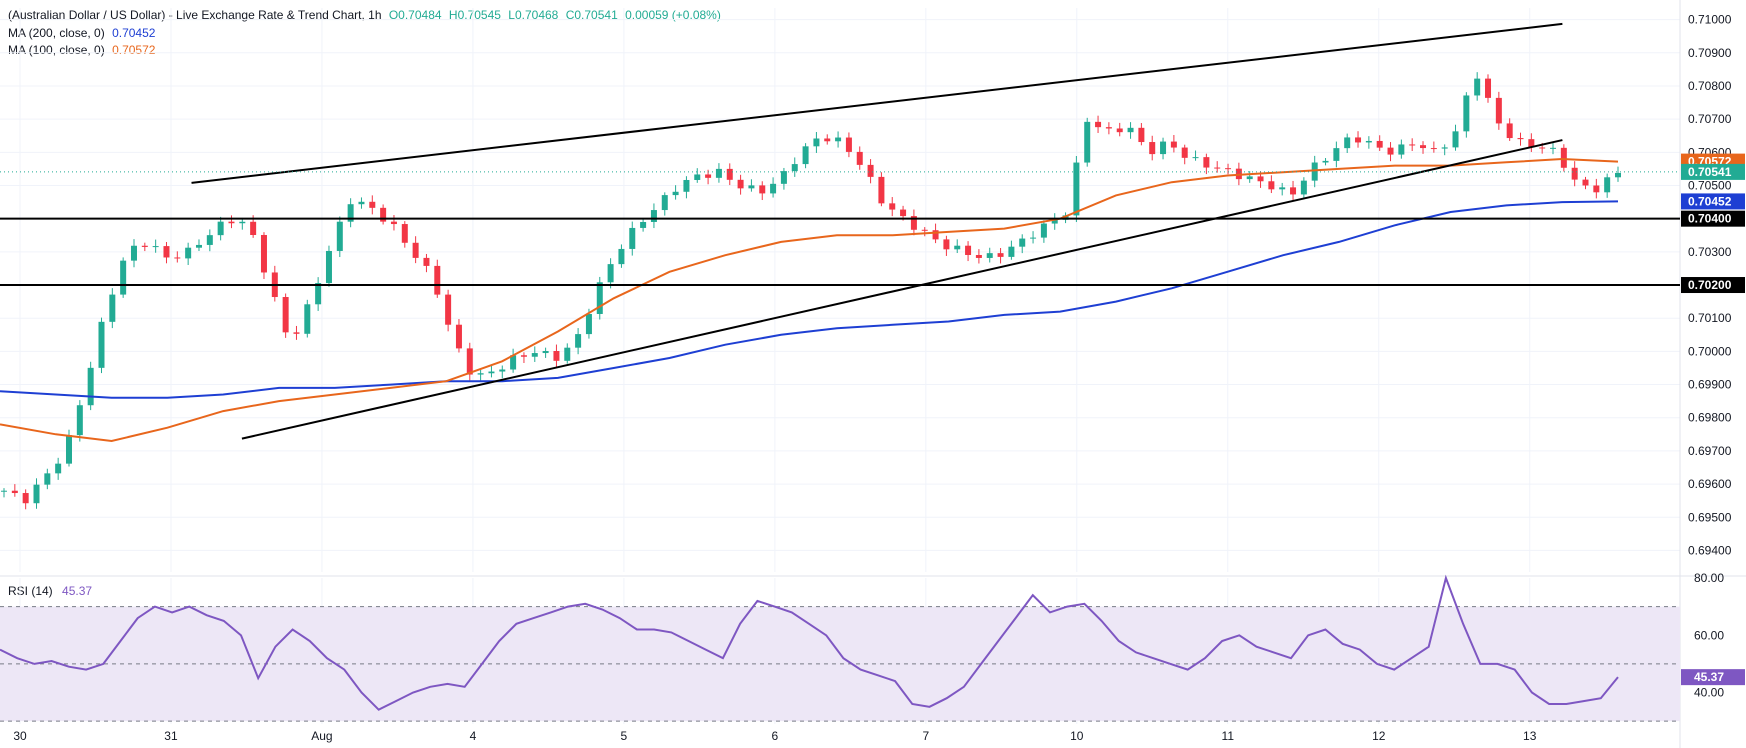  Describe the element at coordinates (1709, 635) in the screenshot. I see `rsi-tick-label: 60.00` at that location.